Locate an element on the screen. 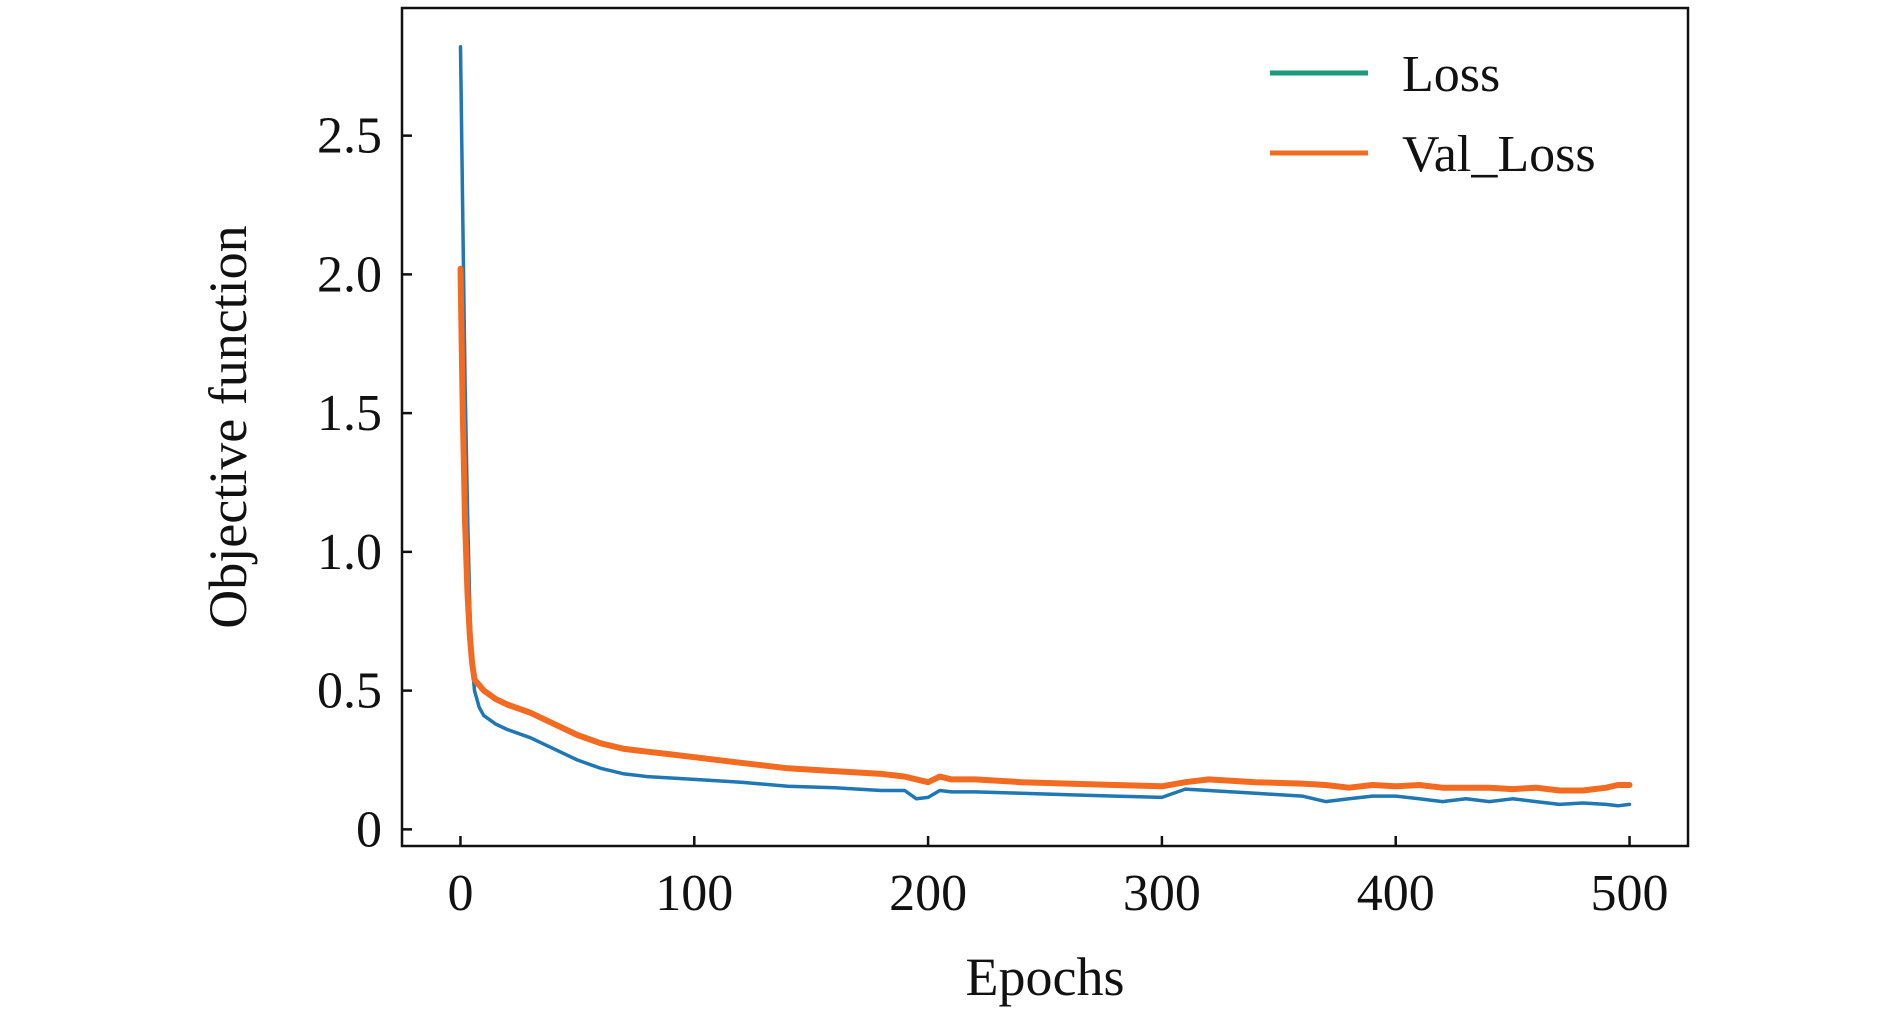 Image resolution: width=1890 pixels, height=1016 pixels. y-tick-label: 0.5 is located at coordinates (349, 691).